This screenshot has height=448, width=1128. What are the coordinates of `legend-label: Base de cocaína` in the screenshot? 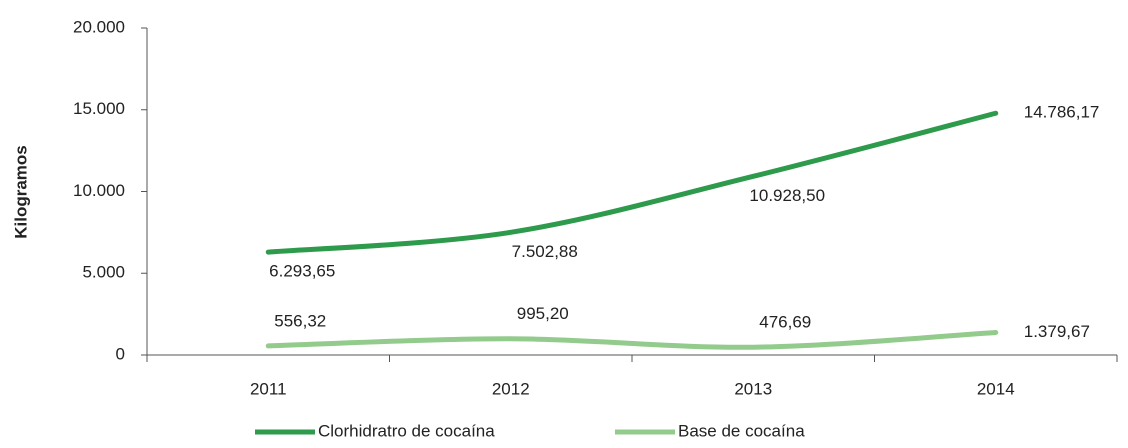 It's located at (741, 430).